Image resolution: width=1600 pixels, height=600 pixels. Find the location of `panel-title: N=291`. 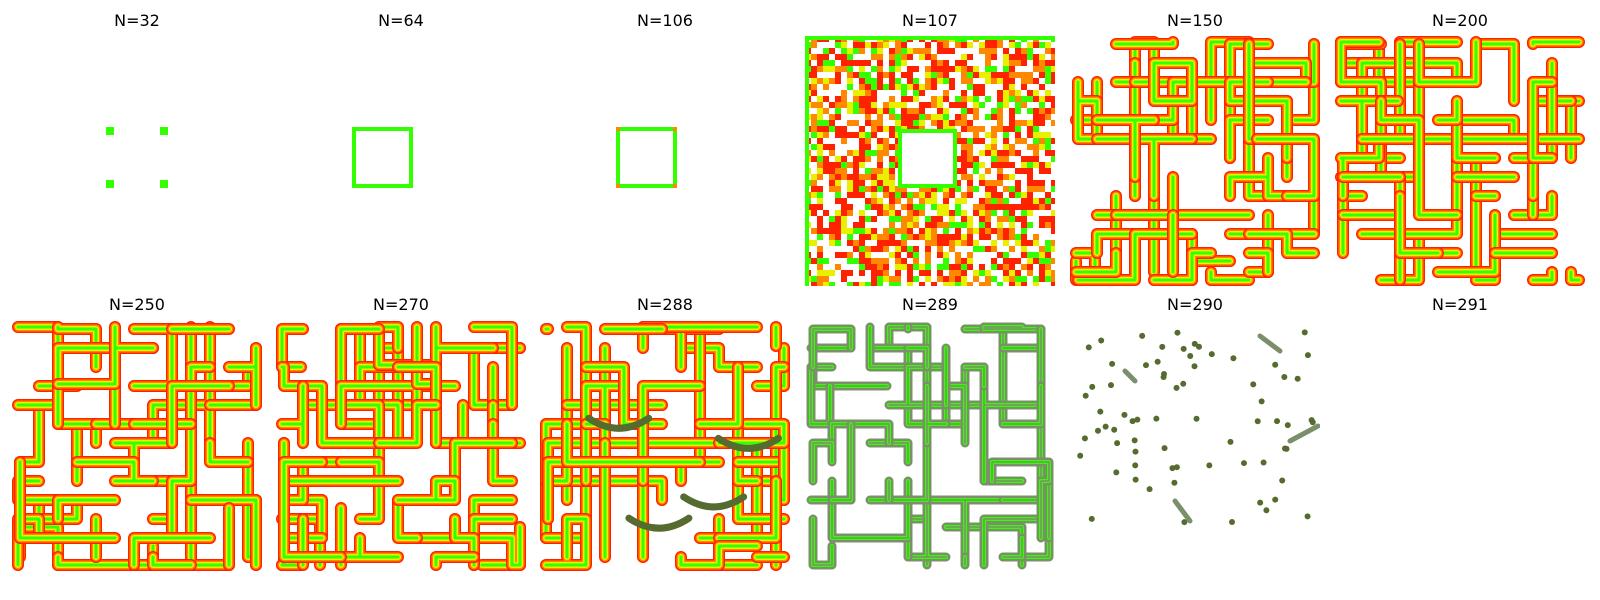

panel-title: N=291 is located at coordinates (1460, 304).